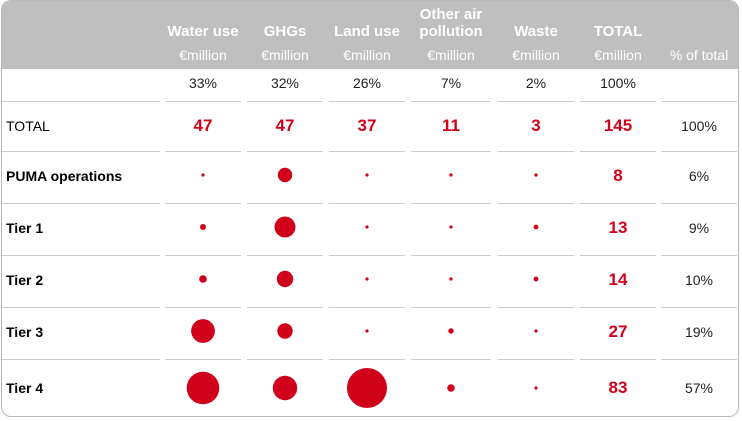 The height and width of the screenshot is (421, 742). What do you see at coordinates (451, 83) in the screenshot?
I see `share-other-air-pollution: 7%` at bounding box center [451, 83].